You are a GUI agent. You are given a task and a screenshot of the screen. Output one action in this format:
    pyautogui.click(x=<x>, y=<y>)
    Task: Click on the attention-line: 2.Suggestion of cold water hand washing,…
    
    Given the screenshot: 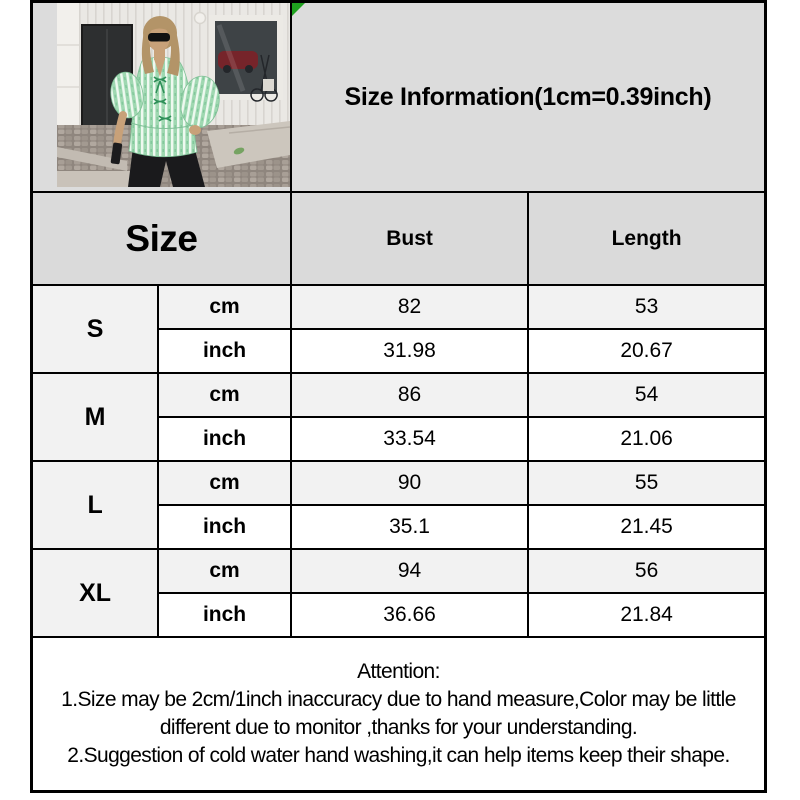 What is the action you would take?
    pyautogui.click(x=398, y=755)
    